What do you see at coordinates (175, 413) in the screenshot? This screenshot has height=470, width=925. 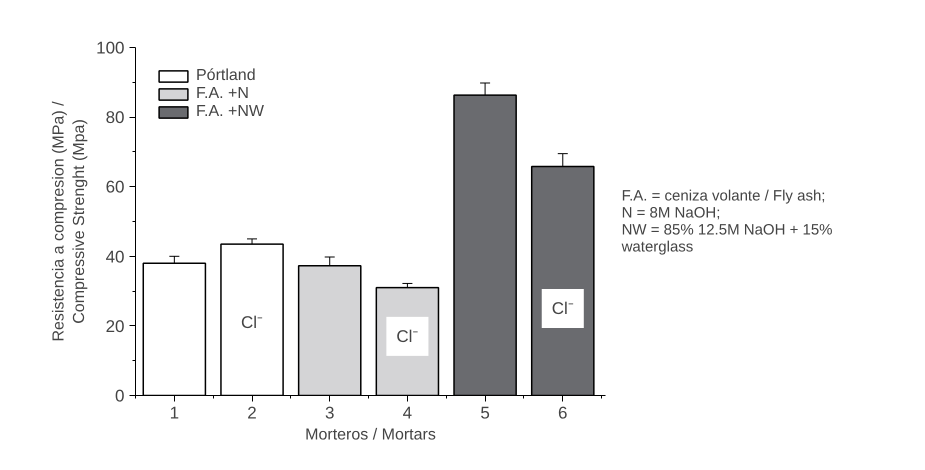 I see `x-tick-label: 1` at bounding box center [175, 413].